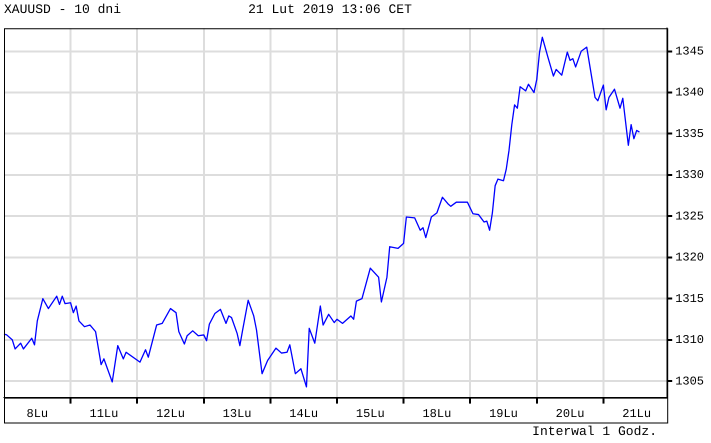  I want to click on text: Interwal 1 Godz., so click(594, 431).